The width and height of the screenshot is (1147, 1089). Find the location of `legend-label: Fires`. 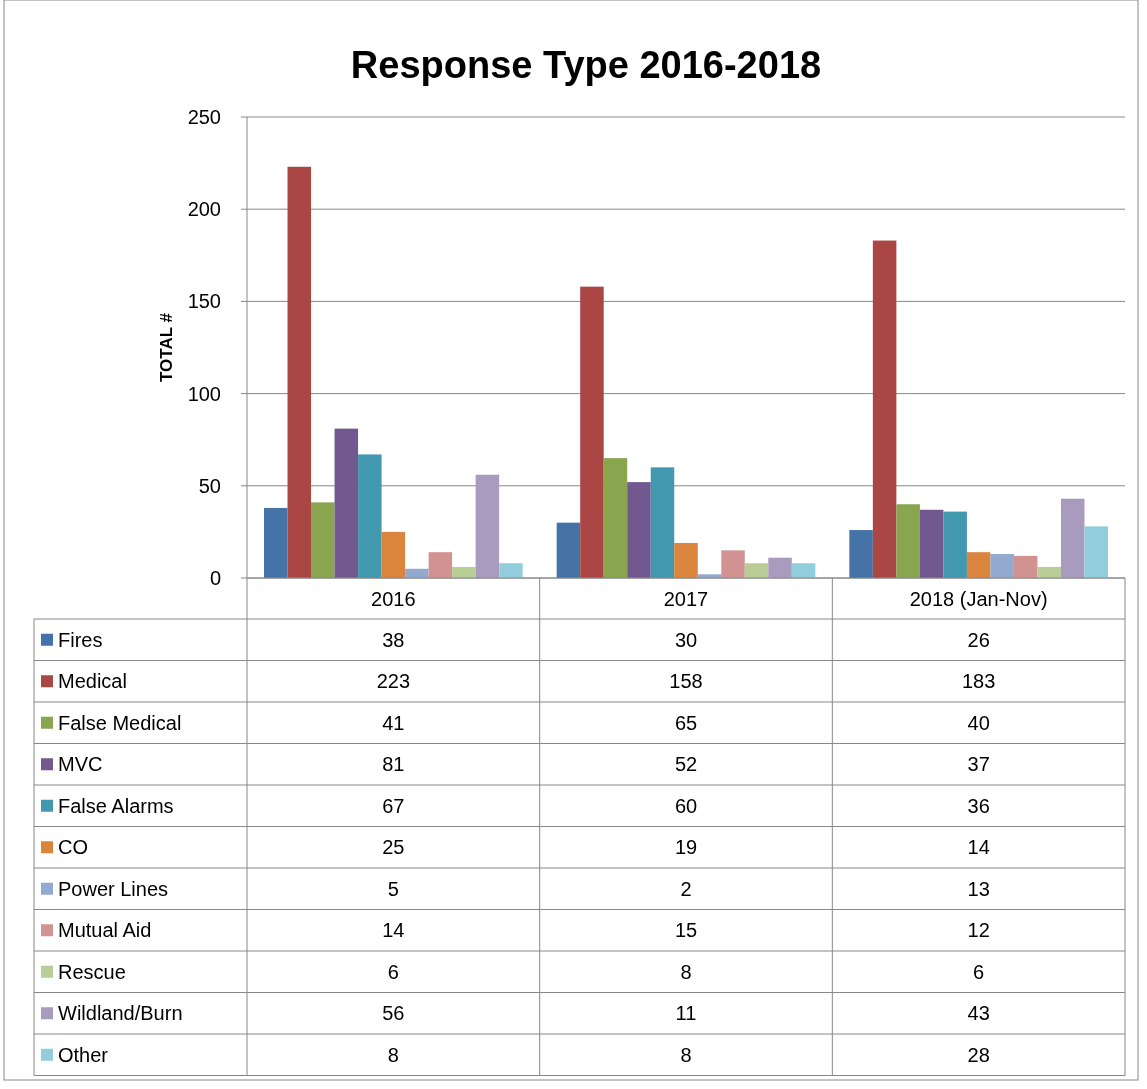

legend-label: Fires is located at coordinates (80, 639).